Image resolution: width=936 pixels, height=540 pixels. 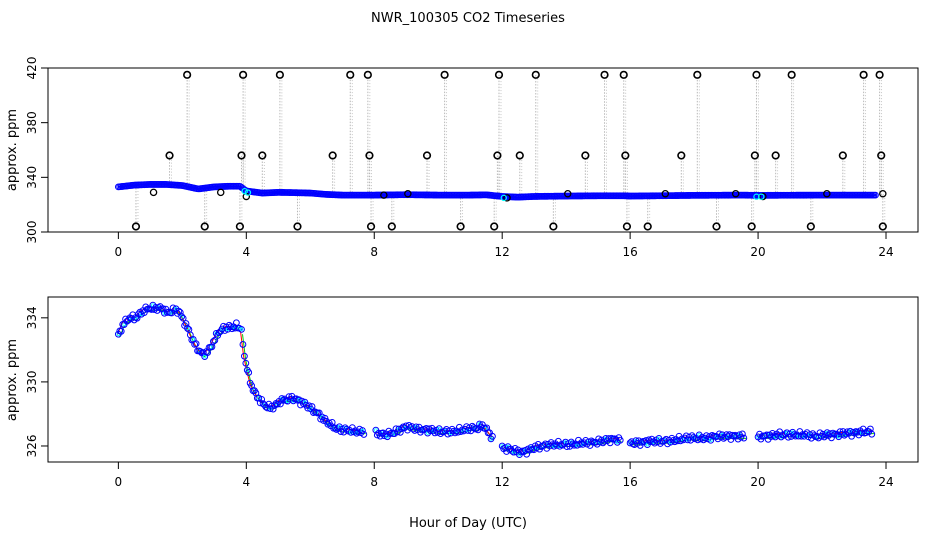 What do you see at coordinates (246, 252) in the screenshot?
I see `top-x-tick-label: 4` at bounding box center [246, 252].